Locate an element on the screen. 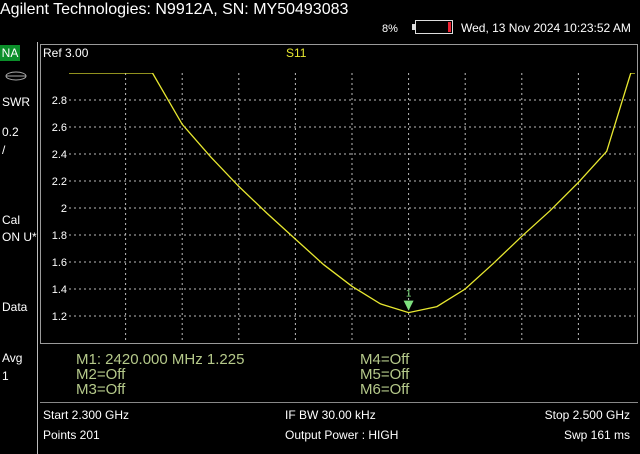  start-frequency: Start 2.300 GHz is located at coordinates (86, 415).